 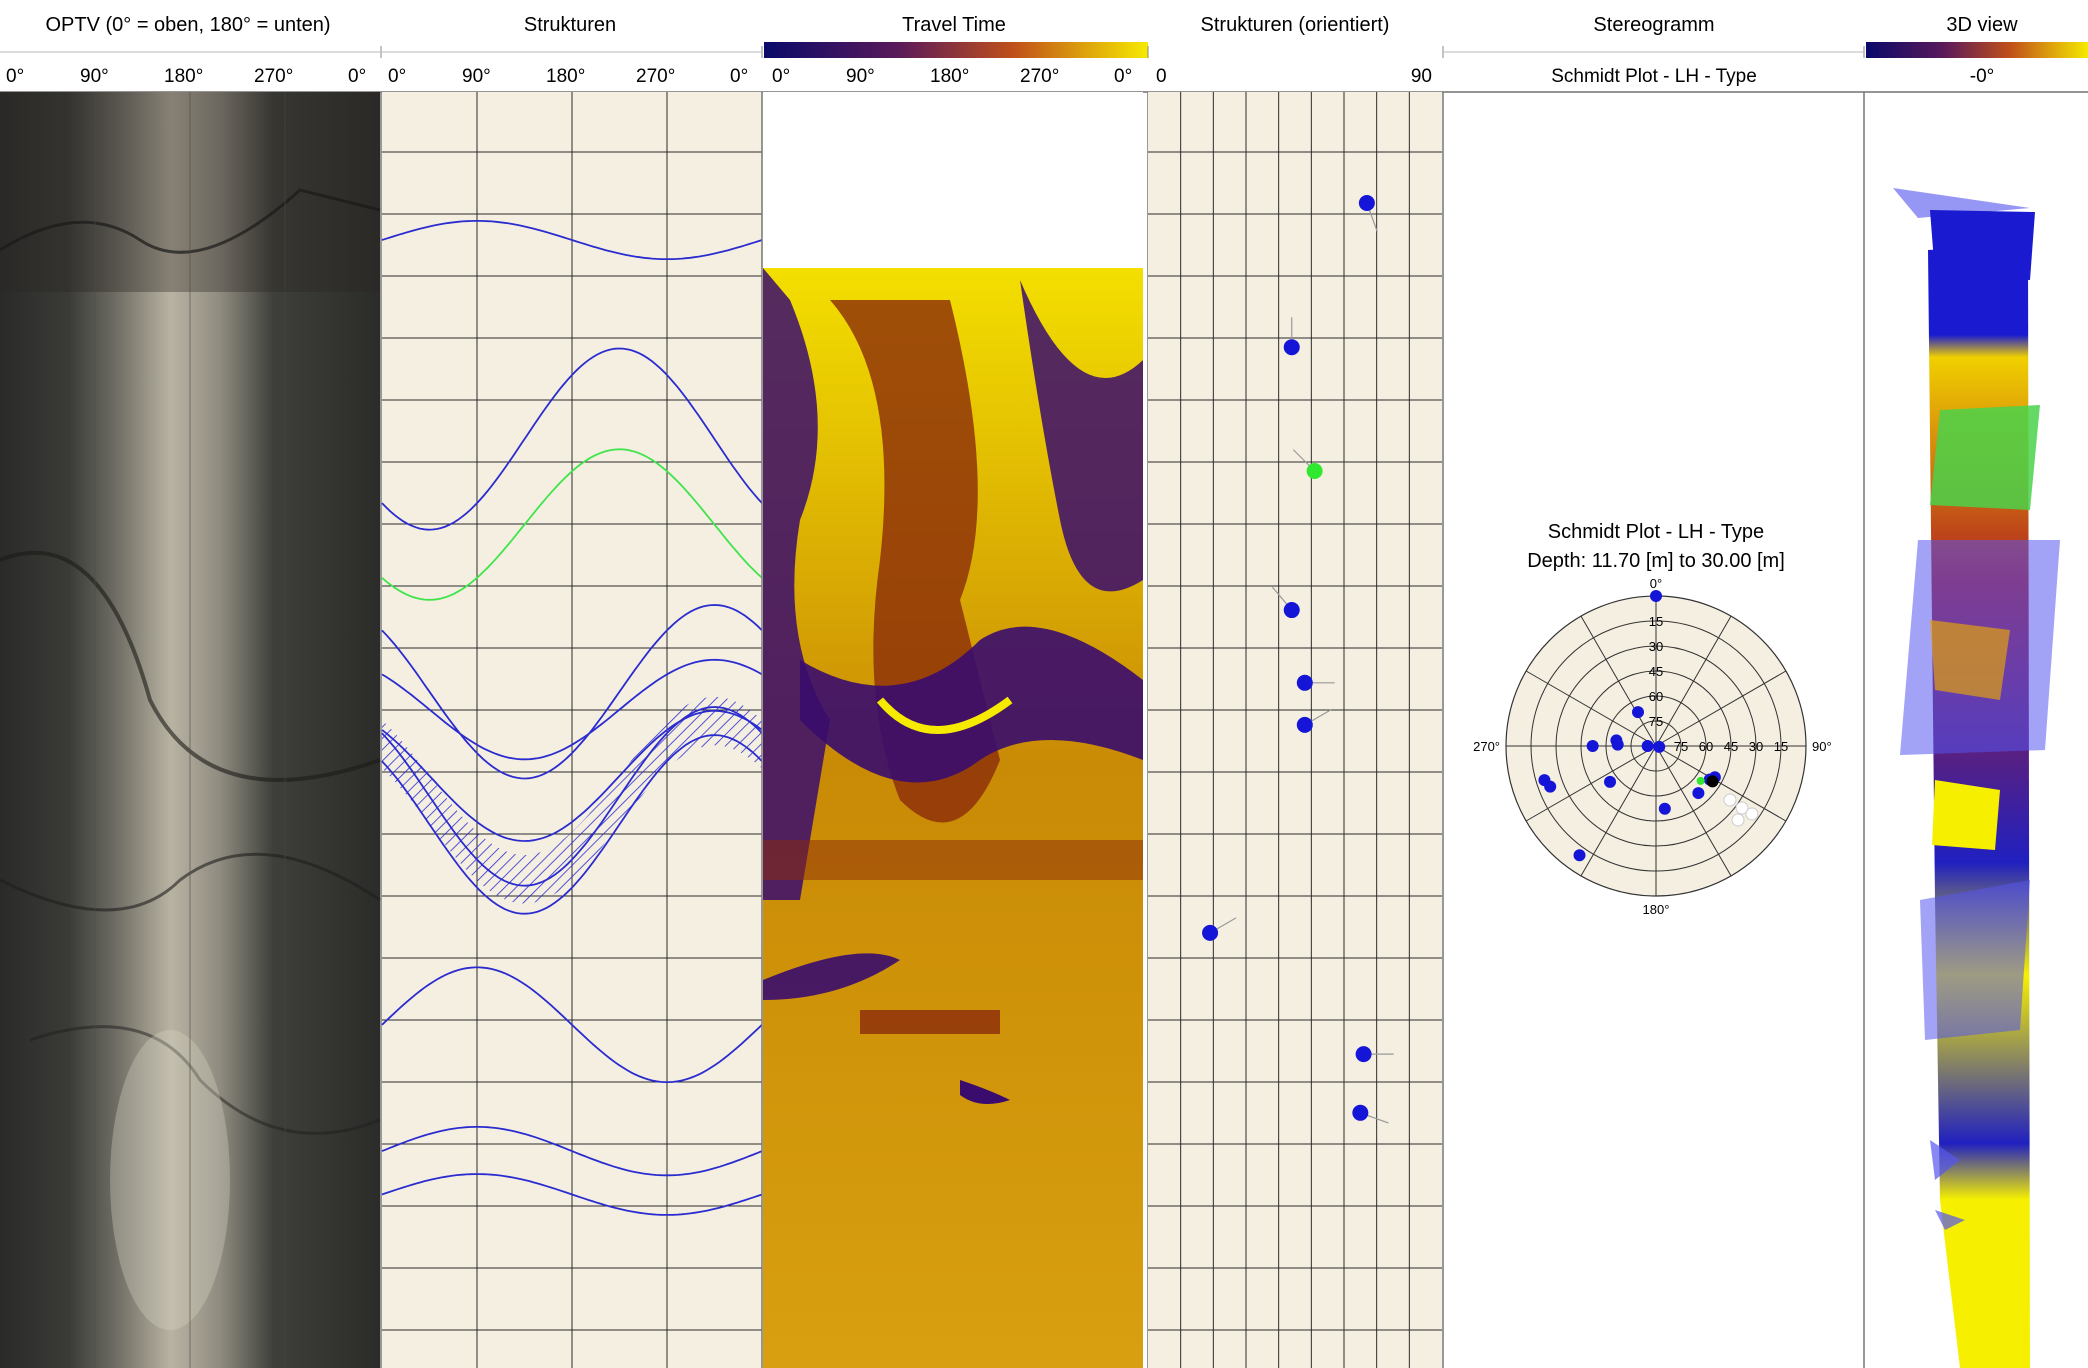 What do you see at coordinates (1421, 76) in the screenshot?
I see `tadpole-axis-right: 90` at bounding box center [1421, 76].